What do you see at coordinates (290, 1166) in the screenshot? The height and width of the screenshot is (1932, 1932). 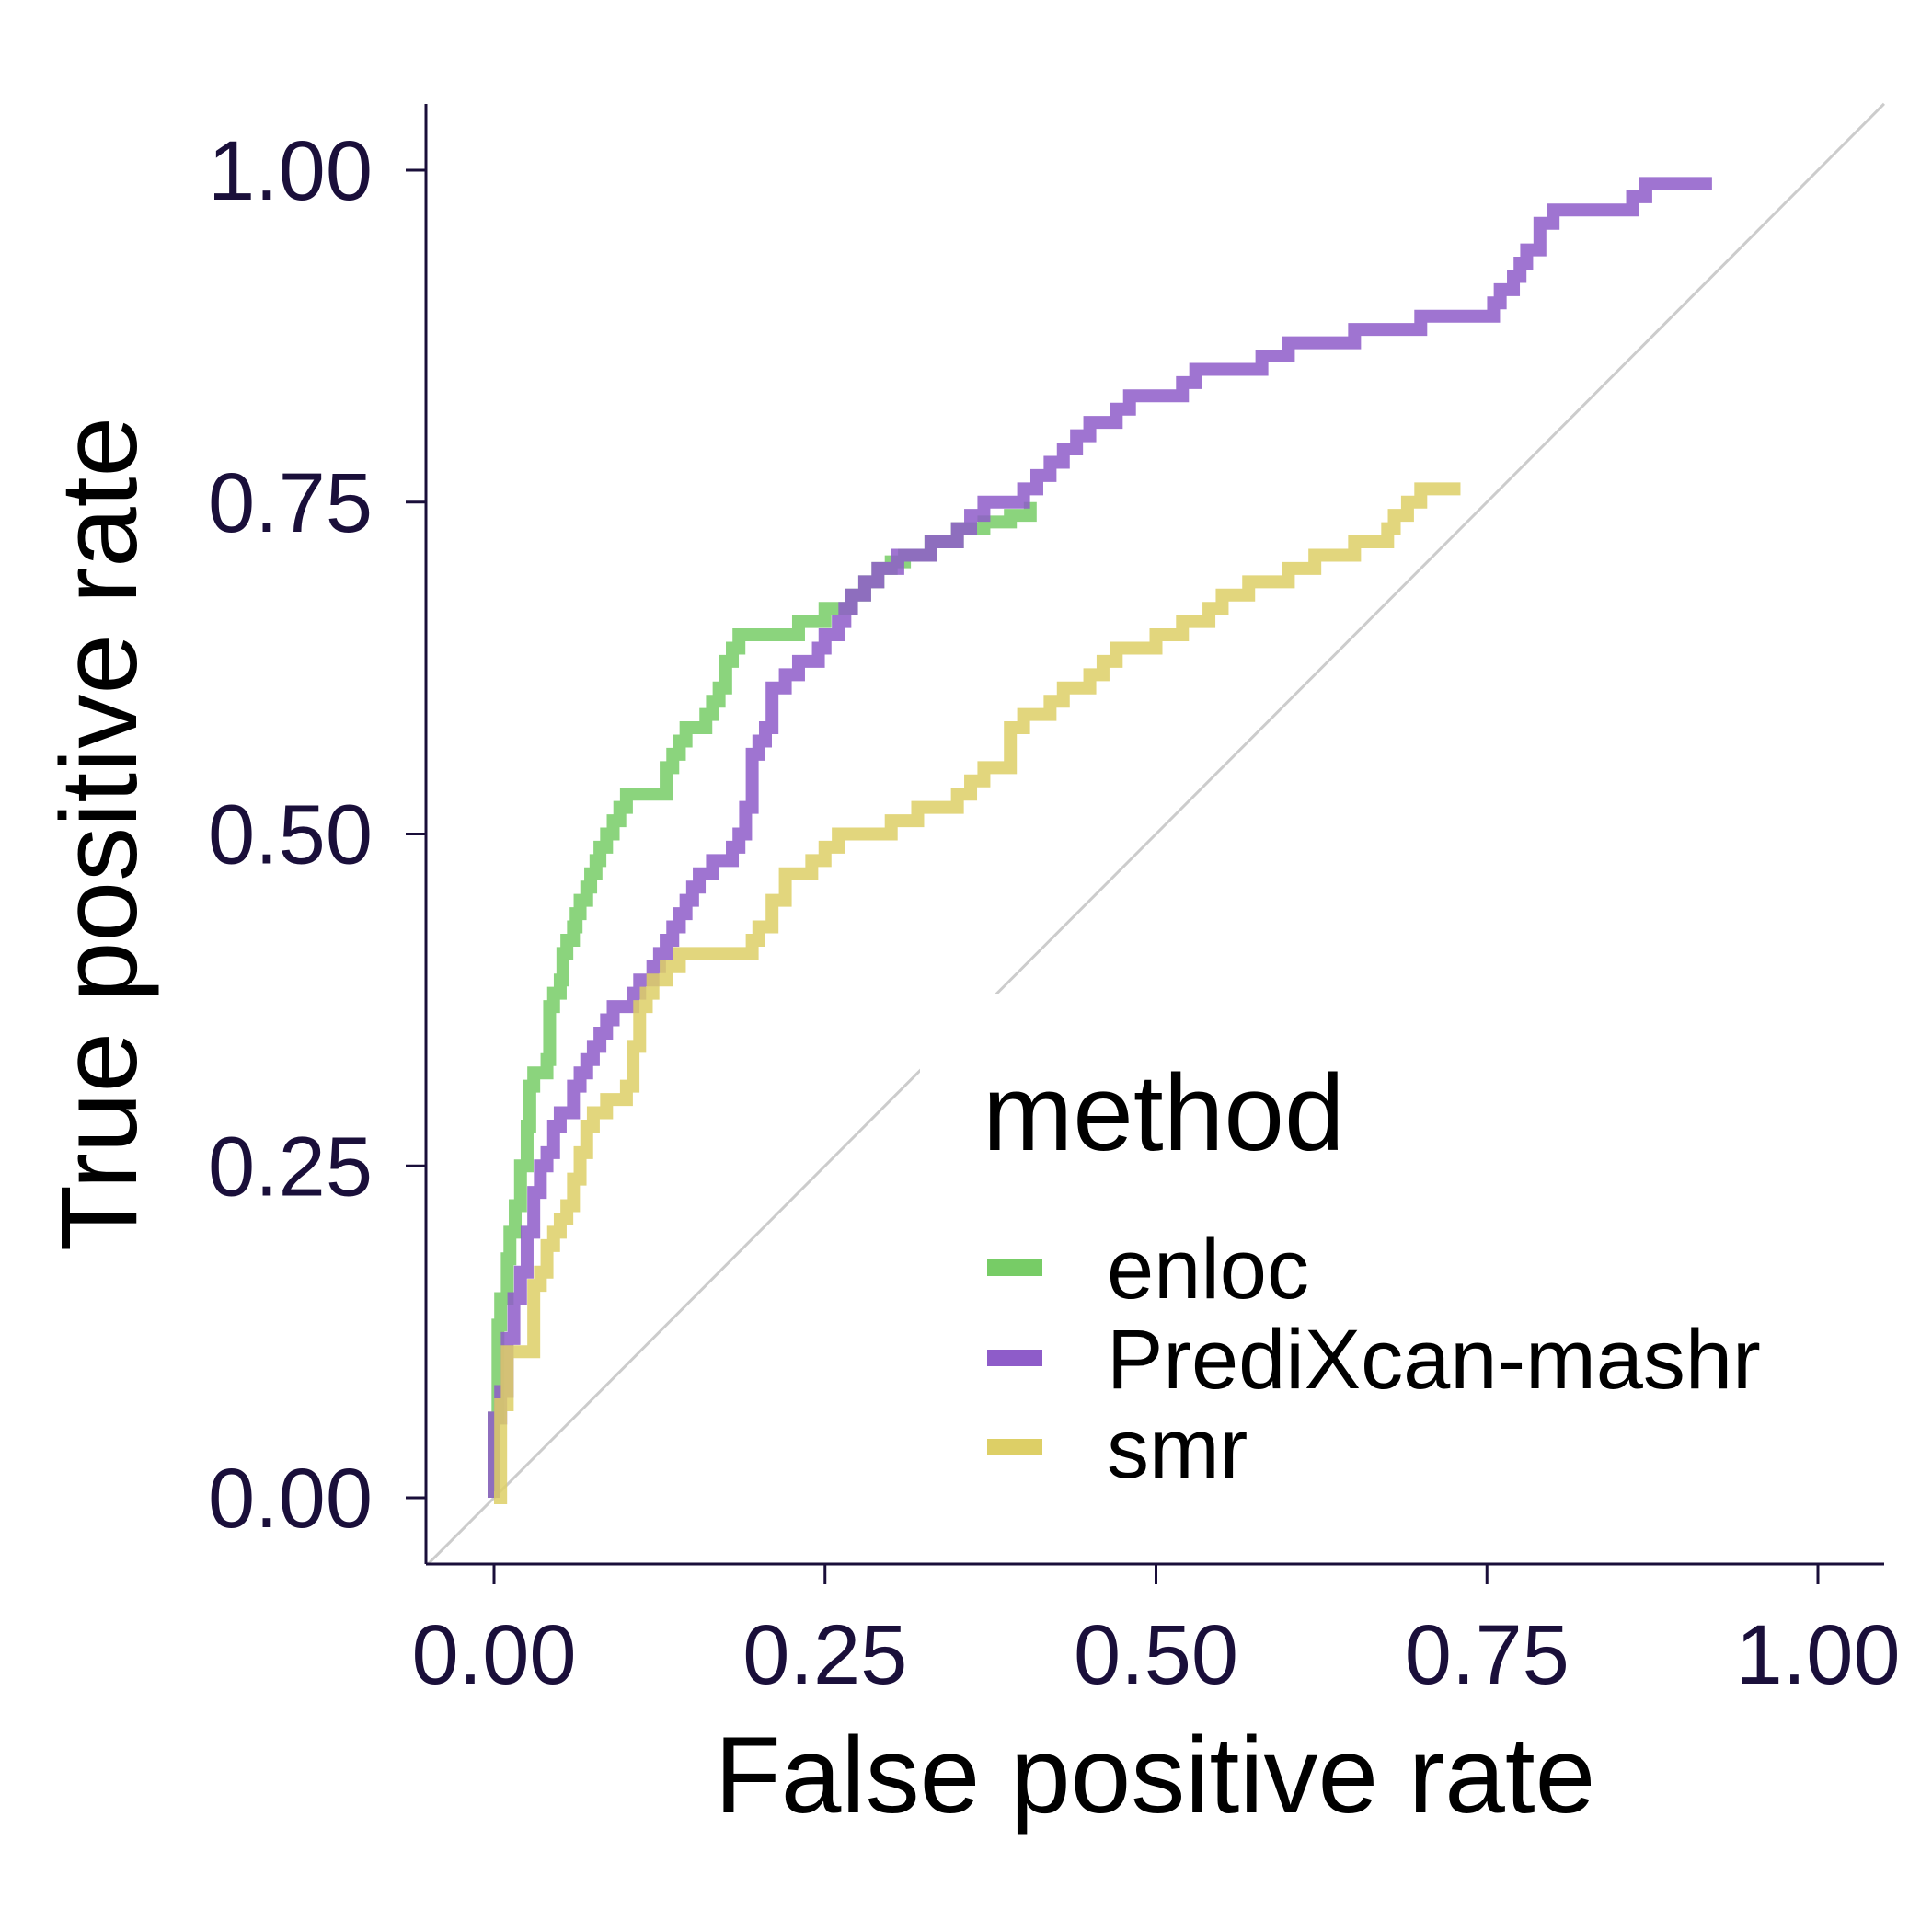 I see `y-tick-label: 0.25` at bounding box center [290, 1166].